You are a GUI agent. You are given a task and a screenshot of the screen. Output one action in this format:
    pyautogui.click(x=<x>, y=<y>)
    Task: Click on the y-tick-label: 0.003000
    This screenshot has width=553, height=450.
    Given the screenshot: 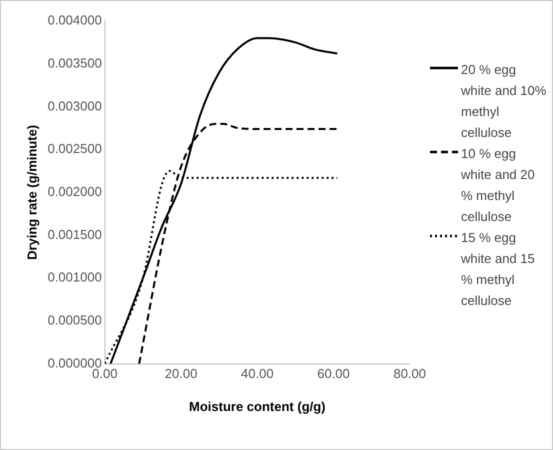 What is the action you would take?
    pyautogui.click(x=75, y=106)
    